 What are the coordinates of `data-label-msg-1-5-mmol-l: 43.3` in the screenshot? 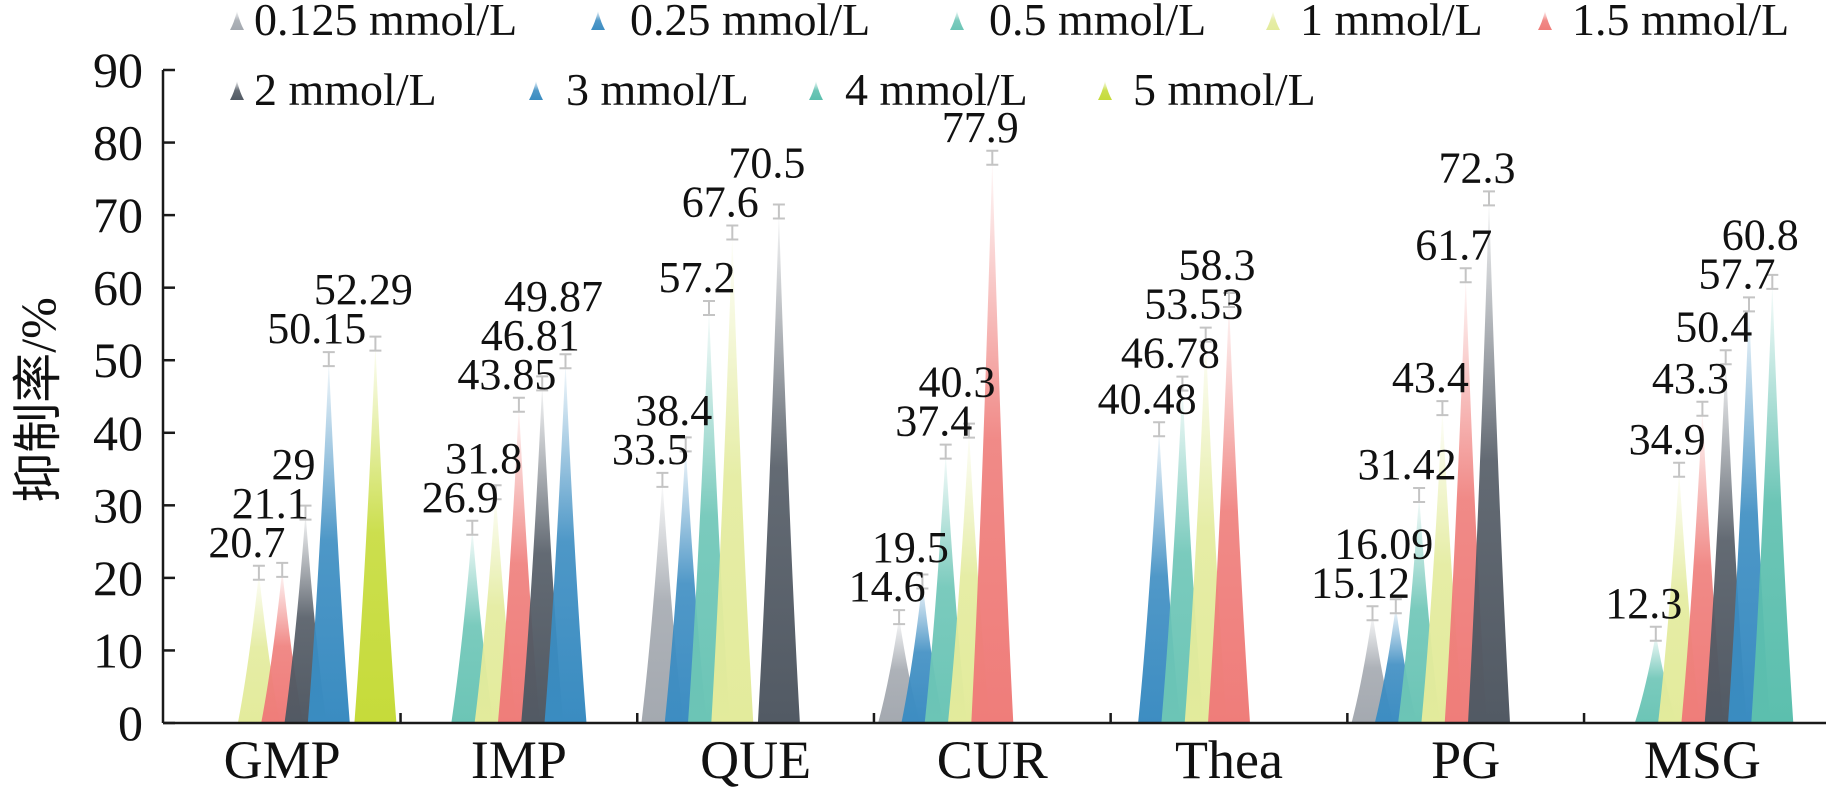 It's located at (1690, 378).